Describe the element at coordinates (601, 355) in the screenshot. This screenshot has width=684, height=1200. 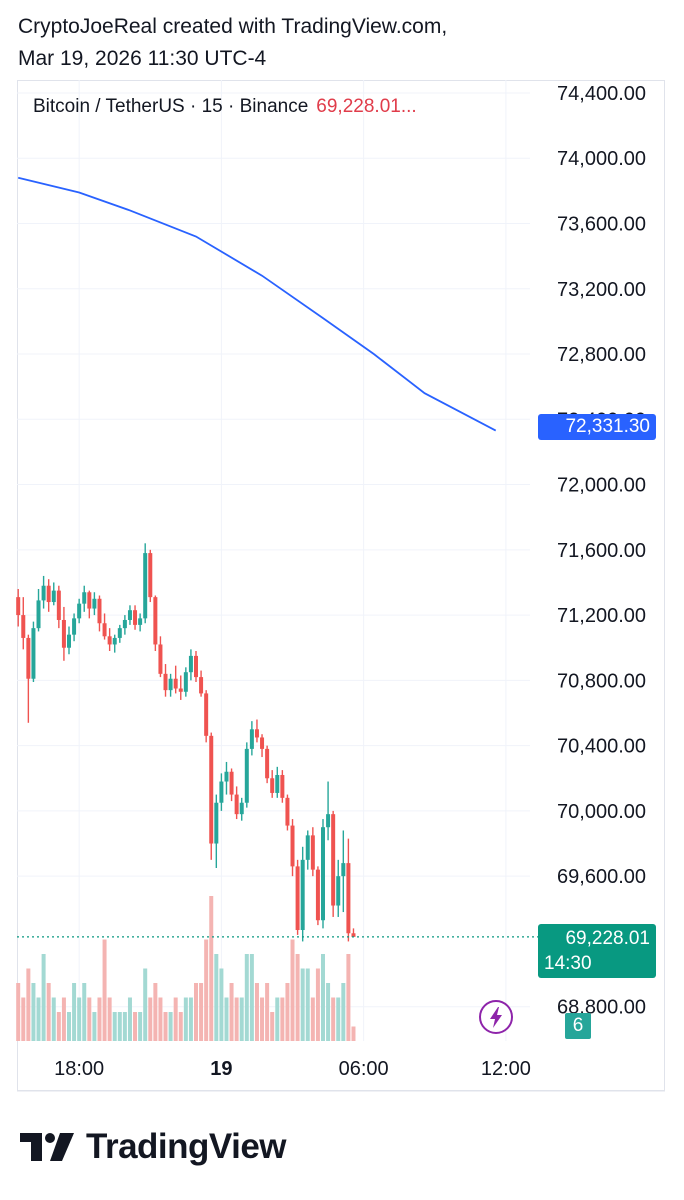
I see `y-tick-label: 72,800.00` at that location.